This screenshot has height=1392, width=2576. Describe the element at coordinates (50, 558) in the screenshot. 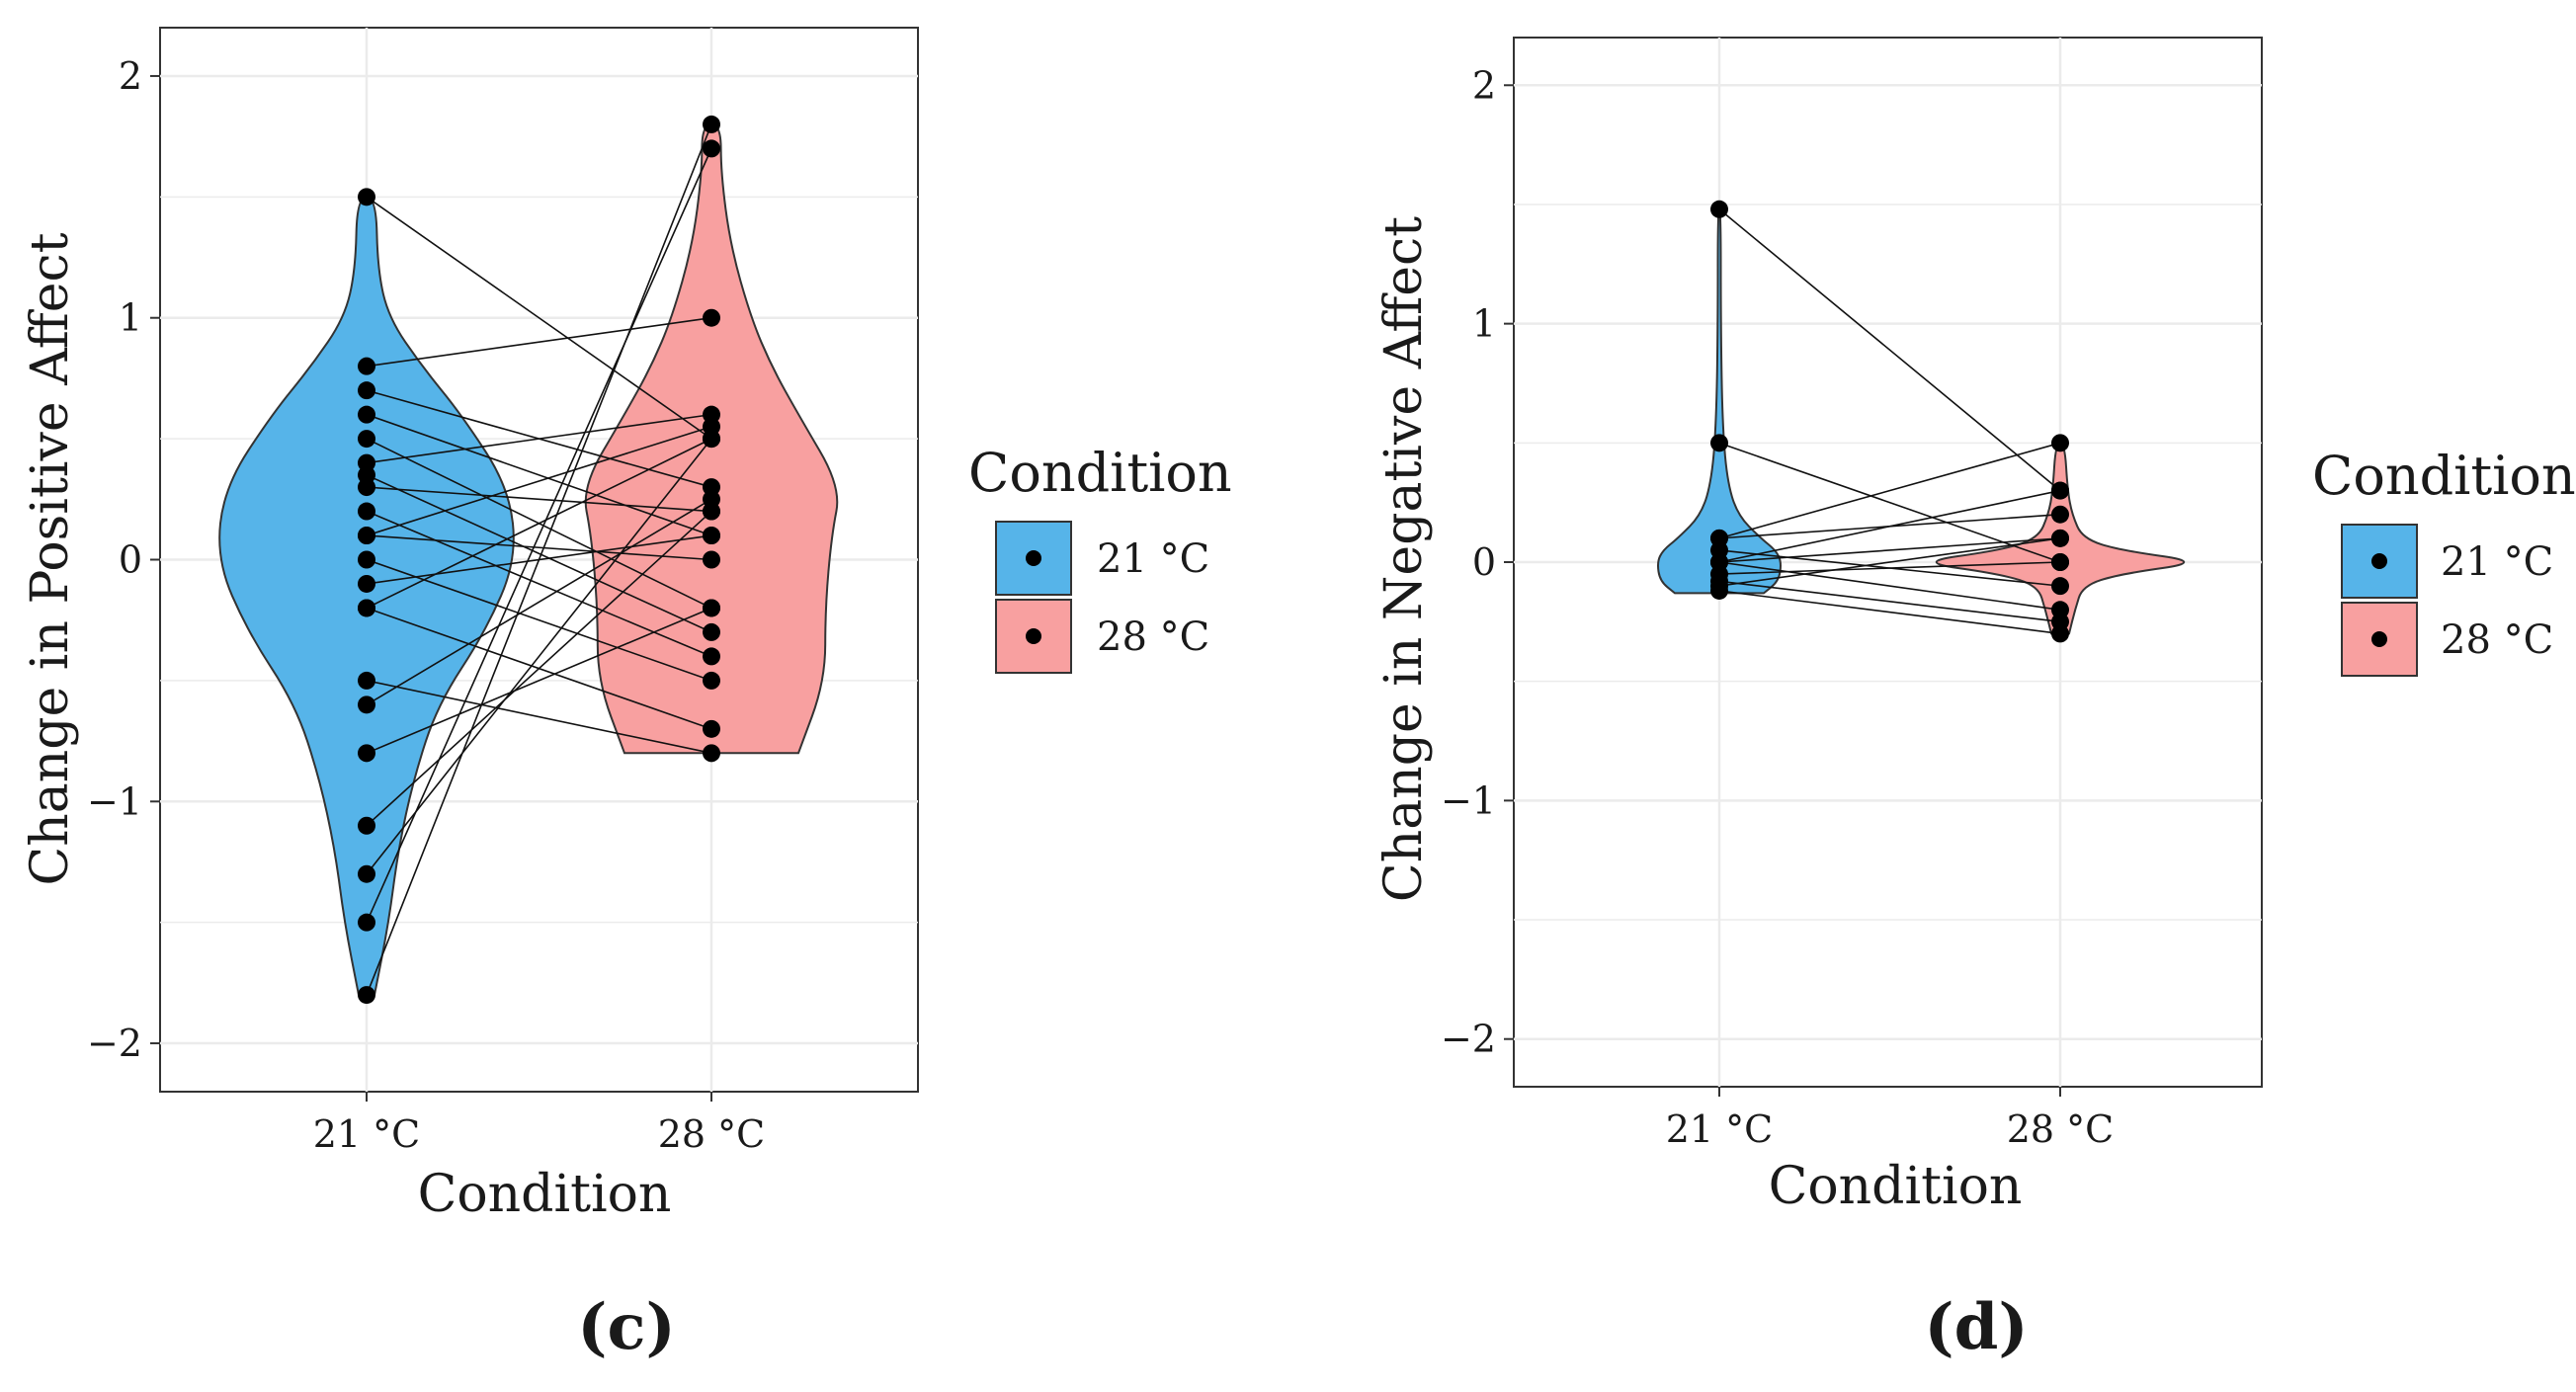

I see `y-axis-label-c: Change in Positive Affect` at that location.